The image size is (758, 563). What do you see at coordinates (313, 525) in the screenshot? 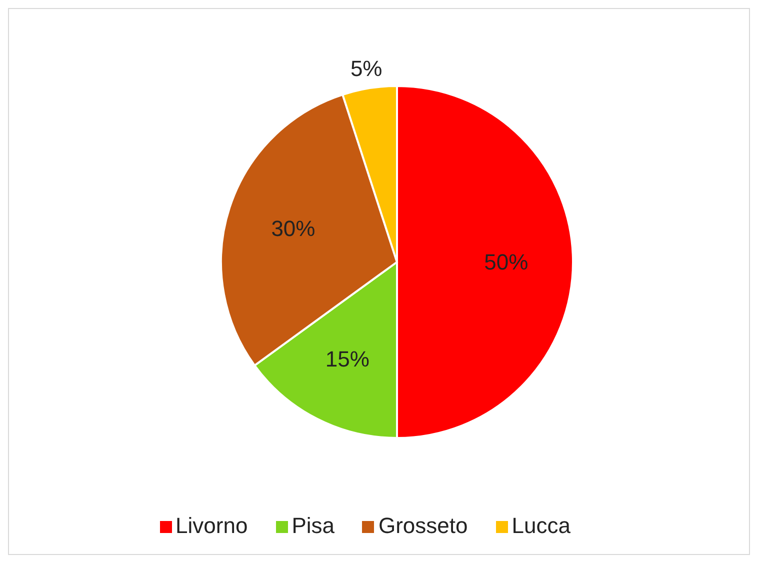
I see `legend-label: Pisa` at bounding box center [313, 525].